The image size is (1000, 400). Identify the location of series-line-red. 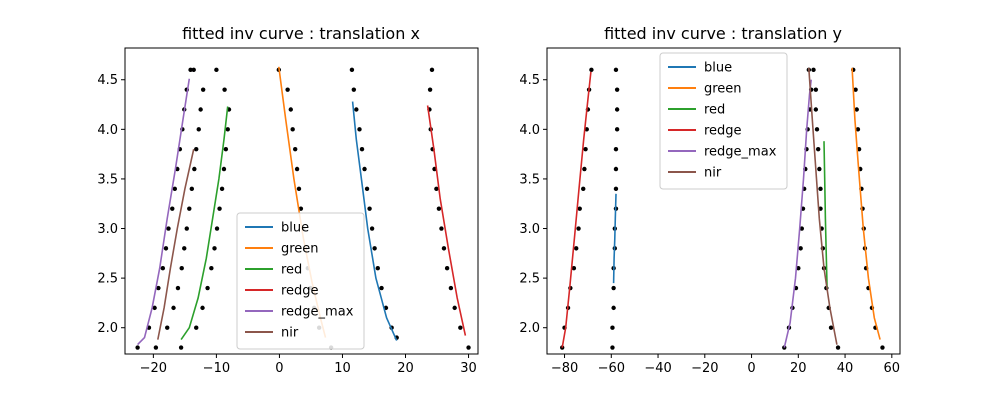
(204, 223).